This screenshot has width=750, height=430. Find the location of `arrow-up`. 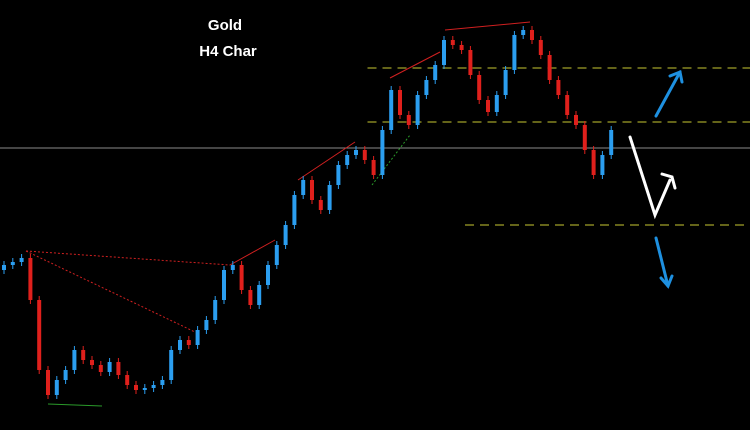

arrow-up is located at coordinates (668, 94).